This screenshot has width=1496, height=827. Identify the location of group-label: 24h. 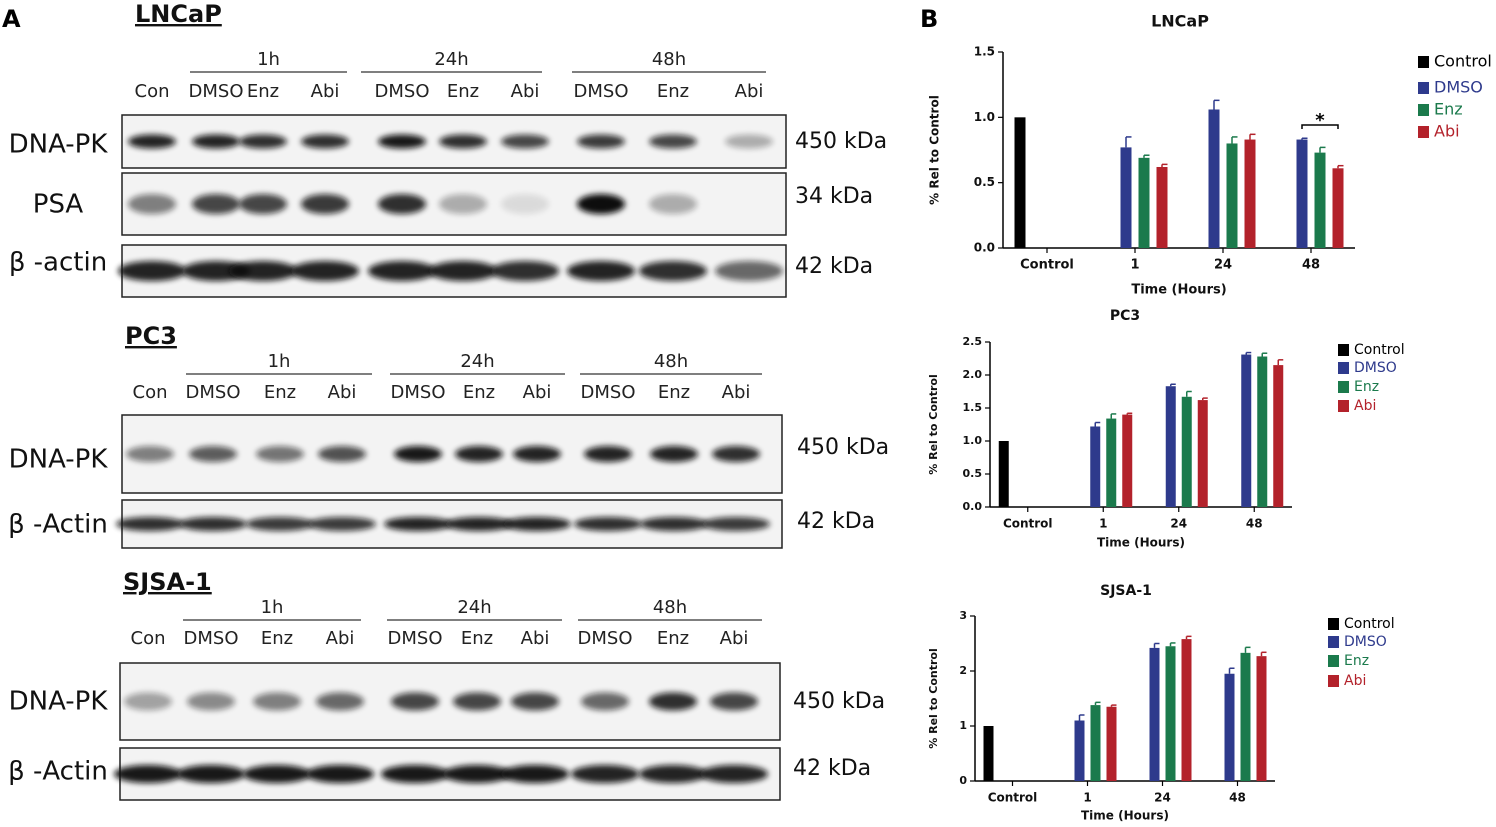
(451, 59).